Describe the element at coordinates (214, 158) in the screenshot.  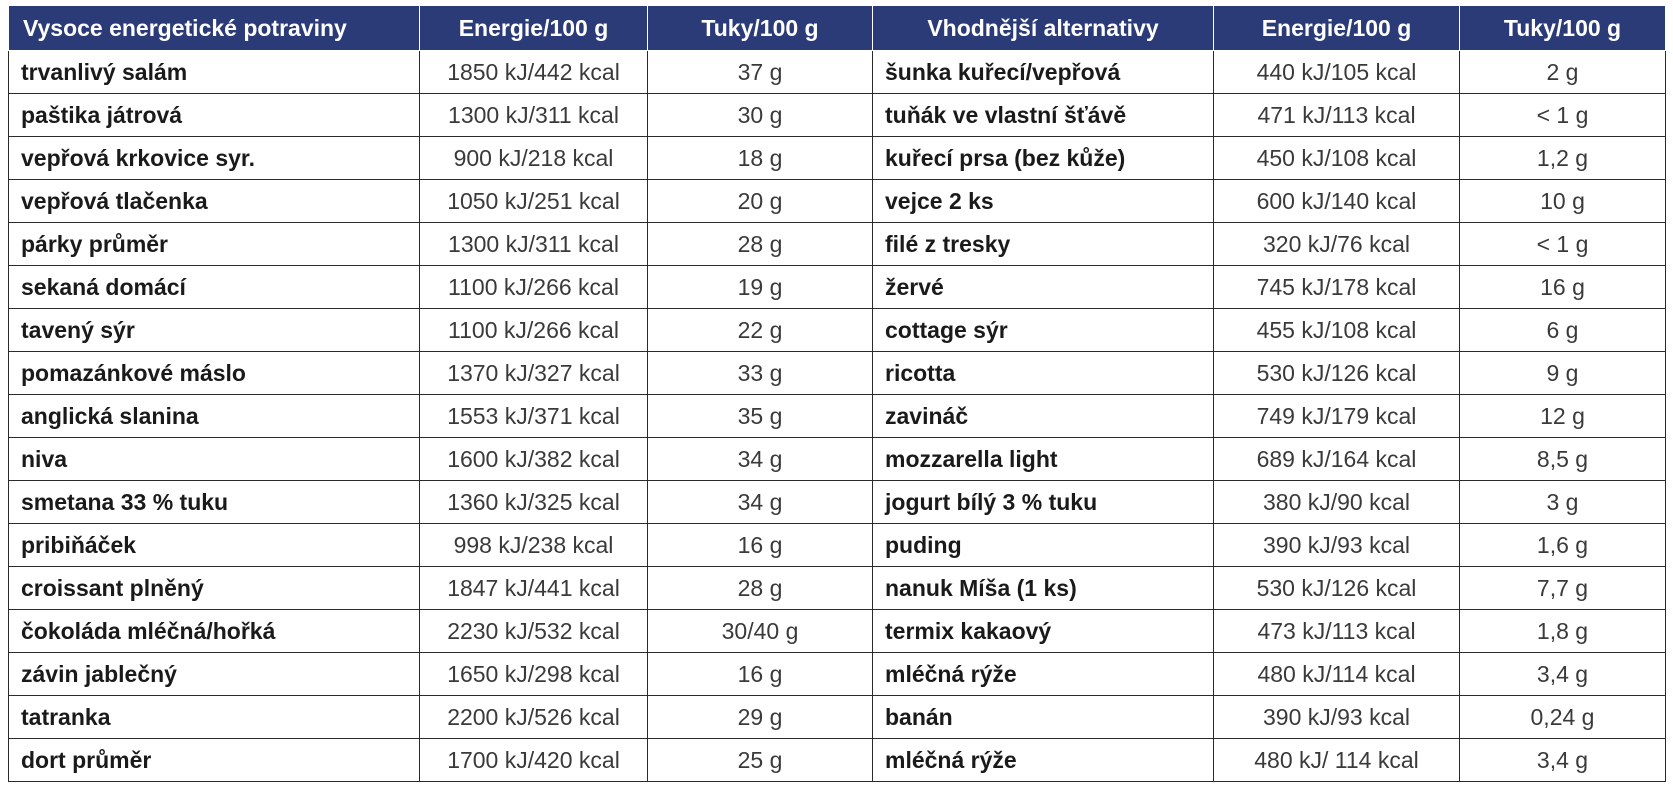
I see `food-name: vepřová krkovice syr.` at that location.